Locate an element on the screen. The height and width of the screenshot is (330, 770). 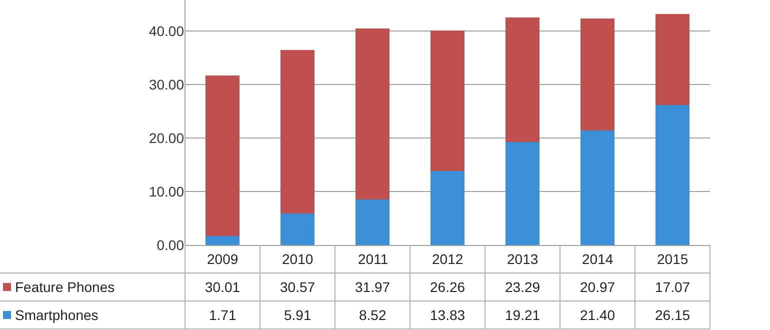
x-tick-label: 2009 is located at coordinates (222, 259).